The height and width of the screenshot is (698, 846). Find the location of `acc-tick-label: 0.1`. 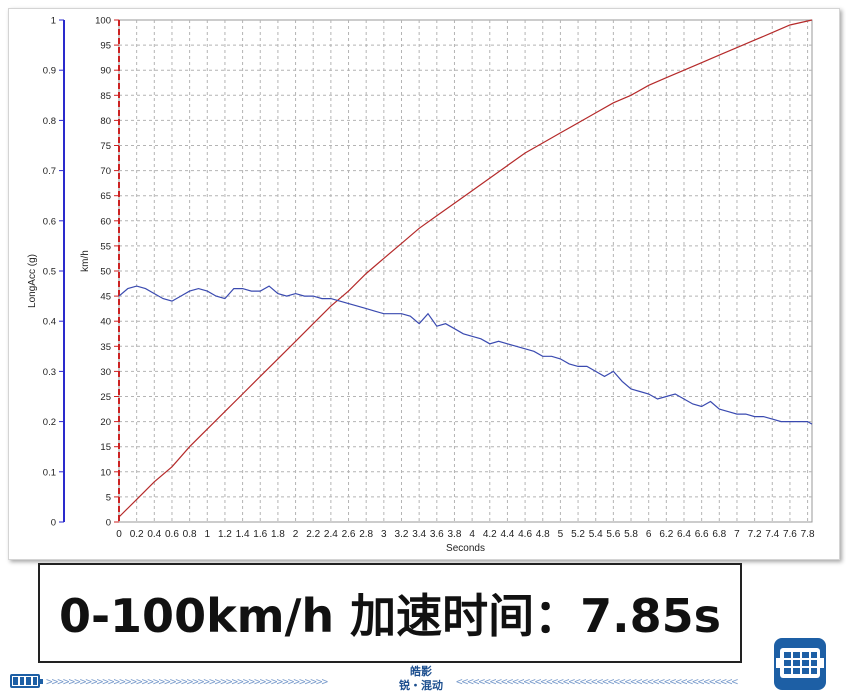

acc-tick-label: 0.1 is located at coordinates (49, 472).